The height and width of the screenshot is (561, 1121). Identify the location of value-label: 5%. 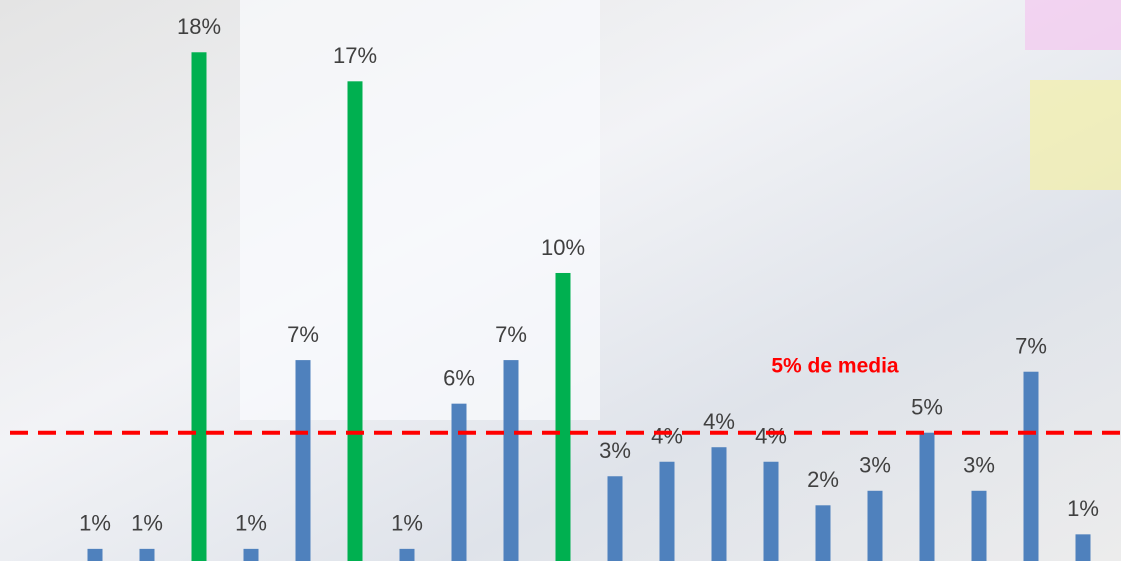
(927, 407).